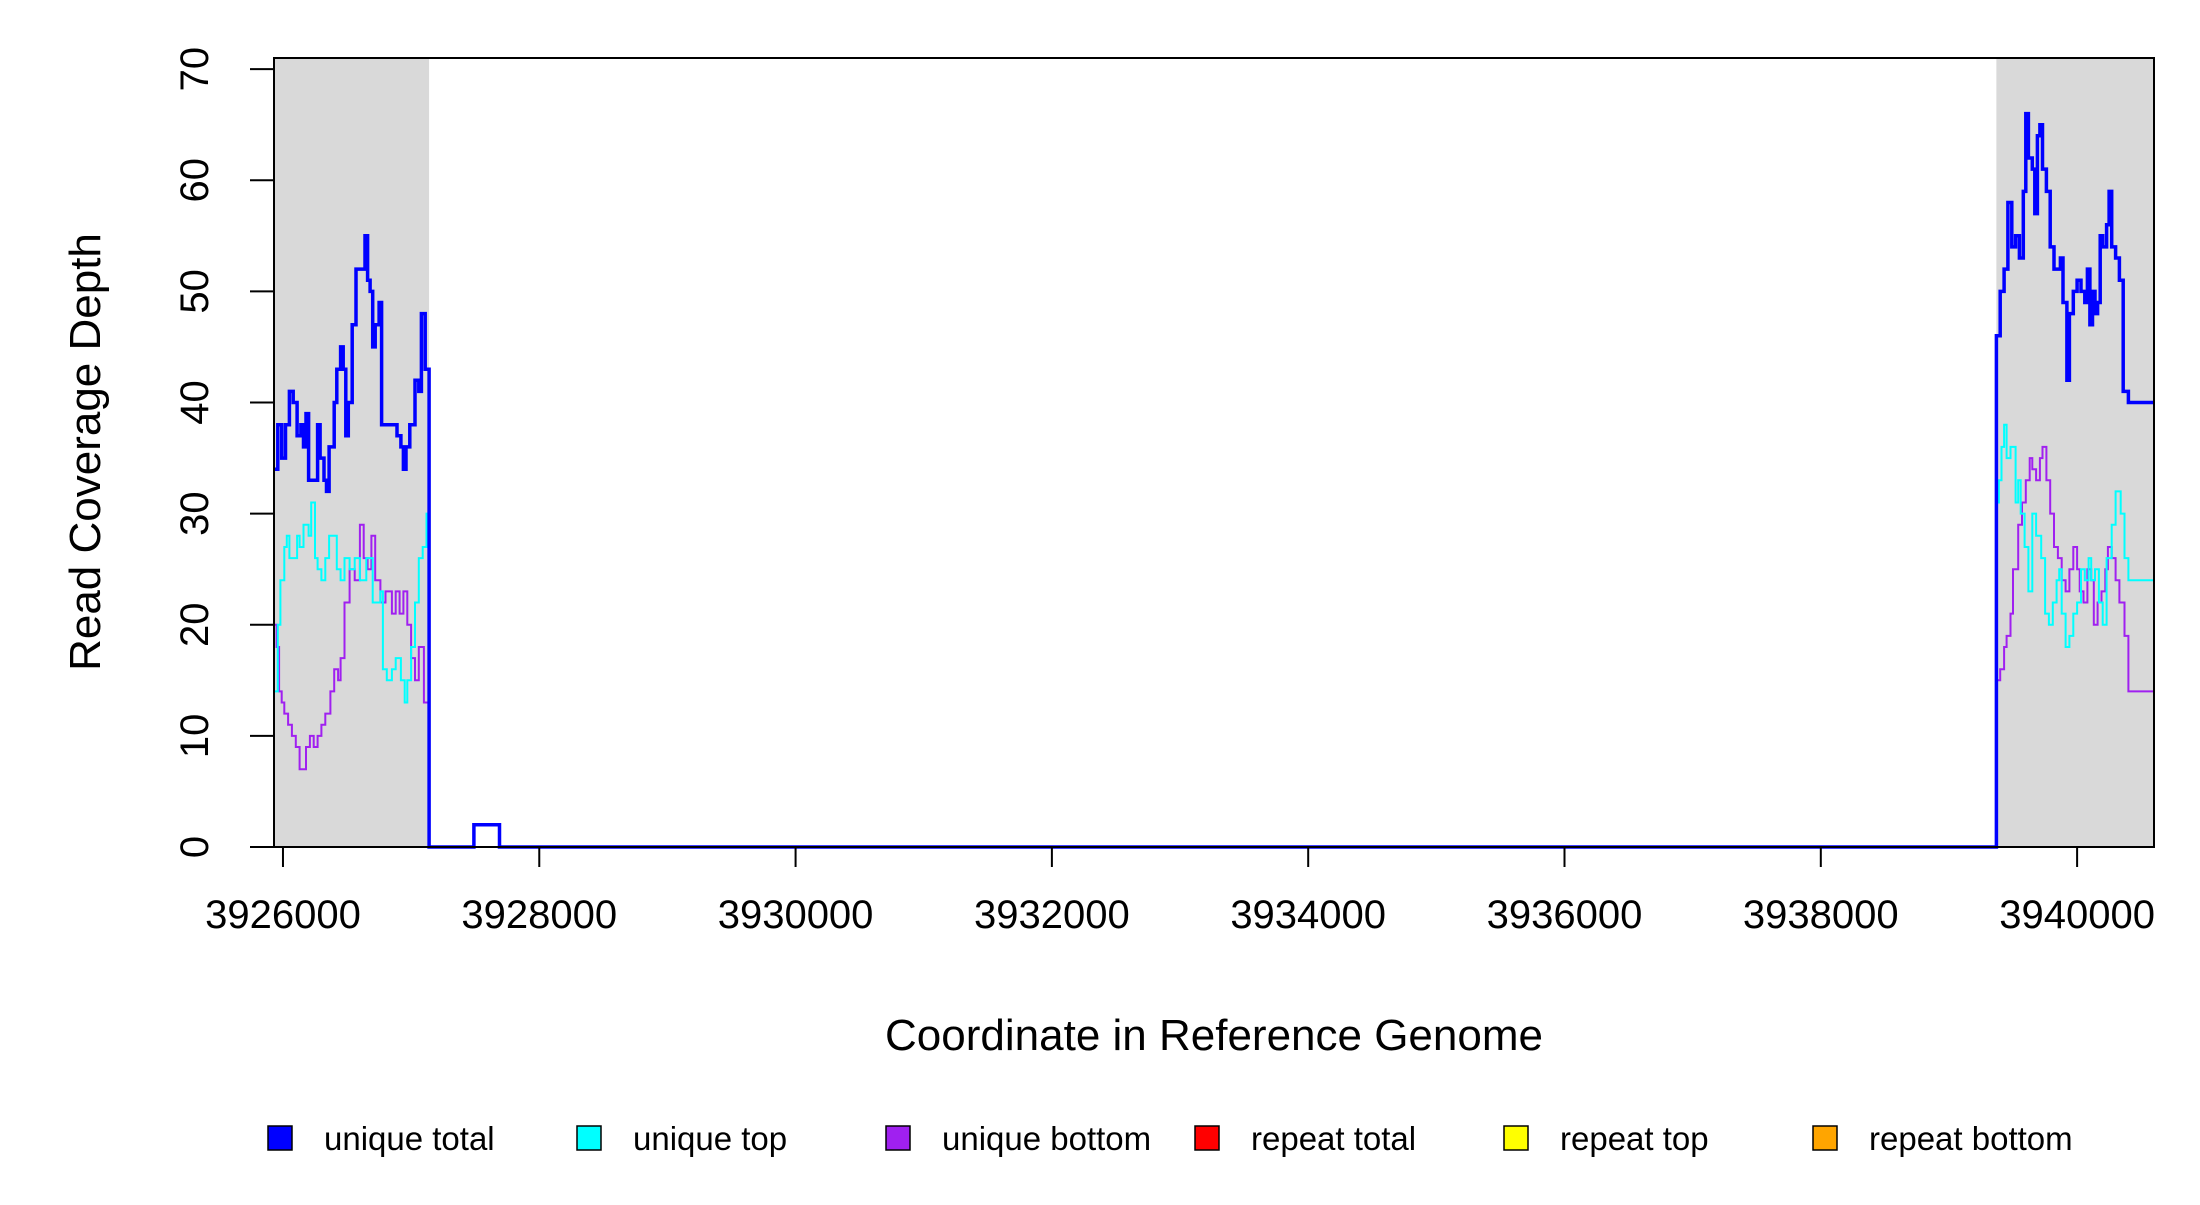 The image size is (2200, 1205). I want to click on legend-item-repeat-bottom: repeat bottom, so click(1942, 1138).